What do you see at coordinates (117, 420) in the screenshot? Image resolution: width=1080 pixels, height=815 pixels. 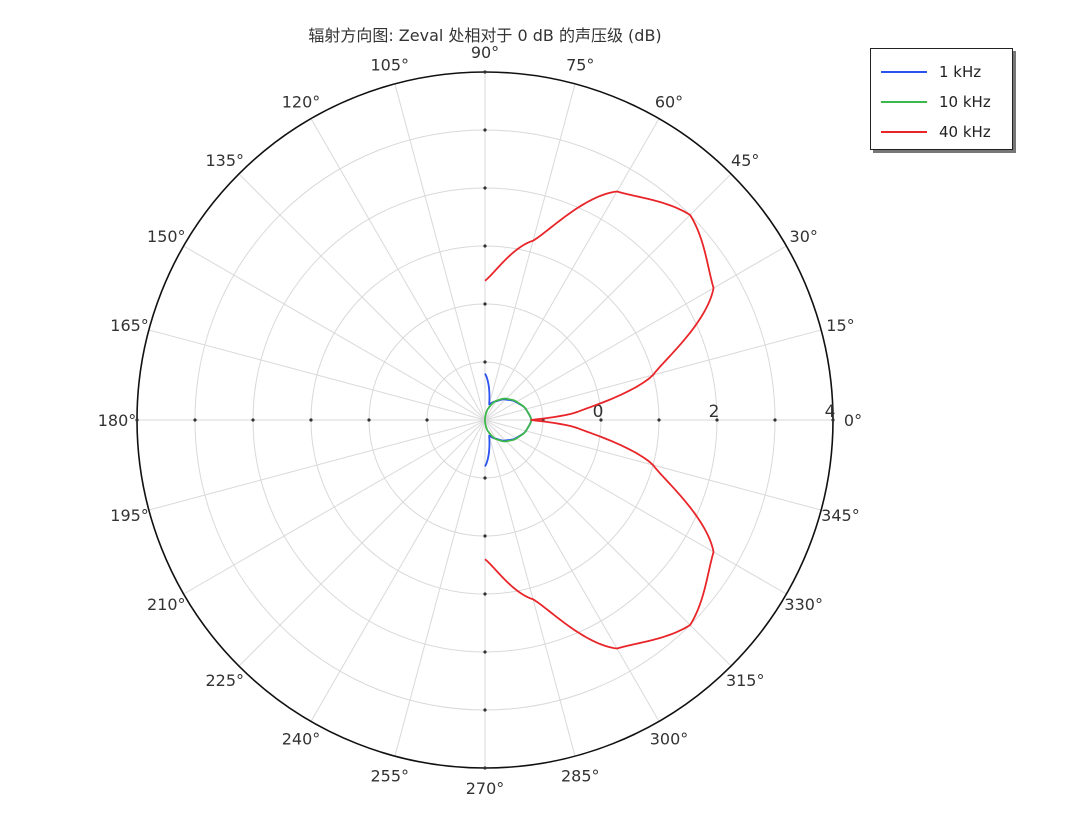 I see `angle-label-180: 180°` at bounding box center [117, 420].